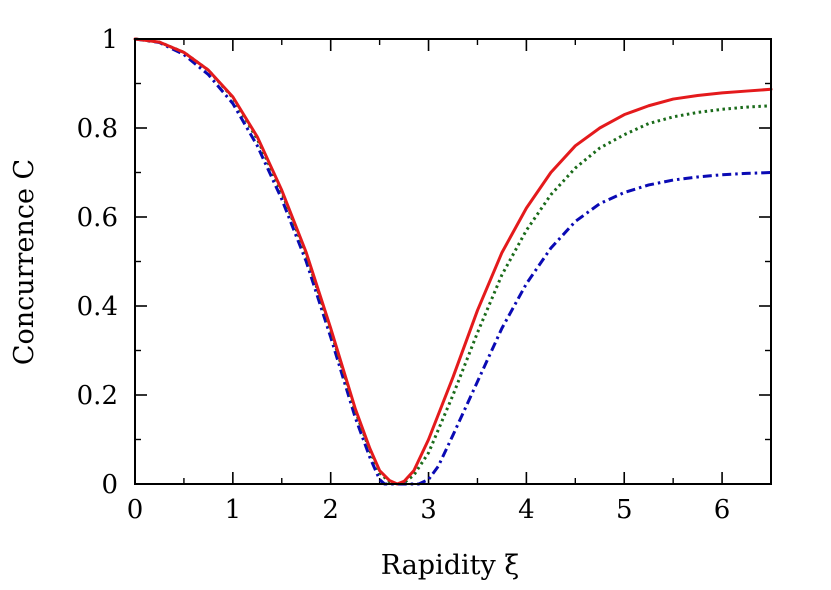 This screenshot has height=590, width=831. I want to click on y-axis-title: Concurrence C, so click(24, 262).